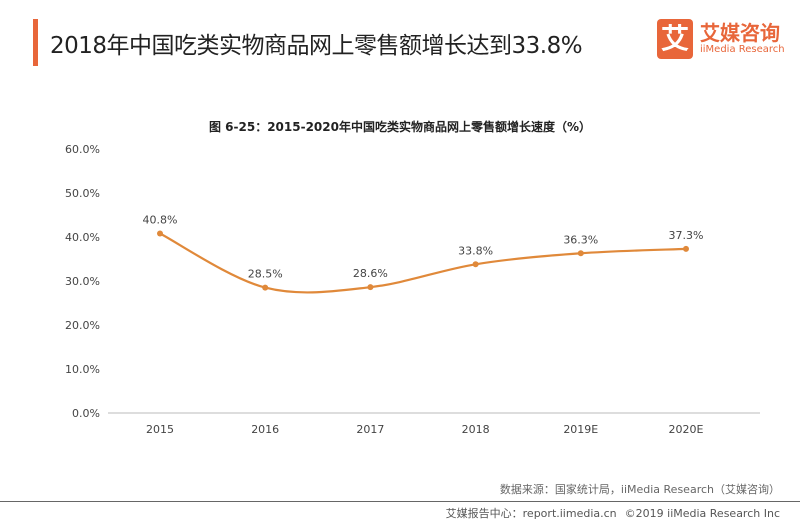  Describe the element at coordinates (160, 219) in the screenshot. I see `data-label: 40.8%` at that location.